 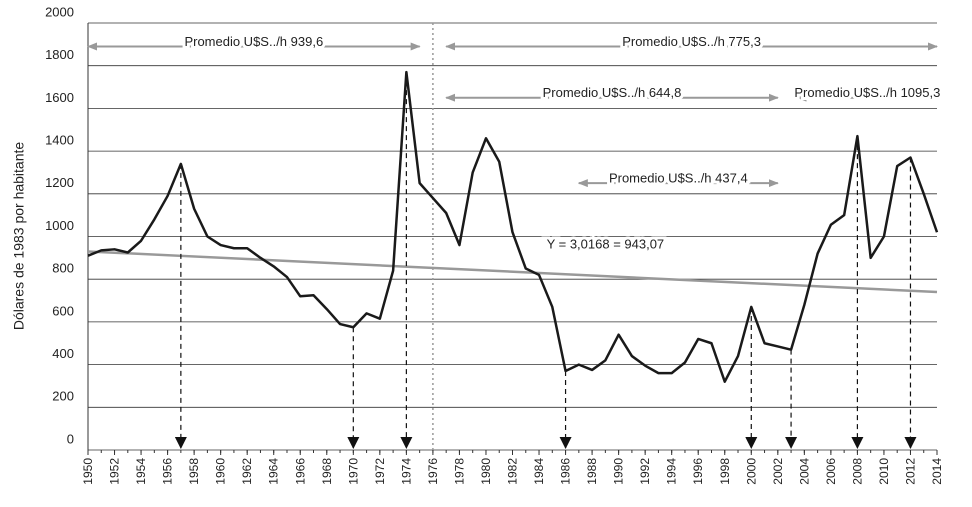 I want to click on x-tick-label: 1968, so click(x=327, y=471).